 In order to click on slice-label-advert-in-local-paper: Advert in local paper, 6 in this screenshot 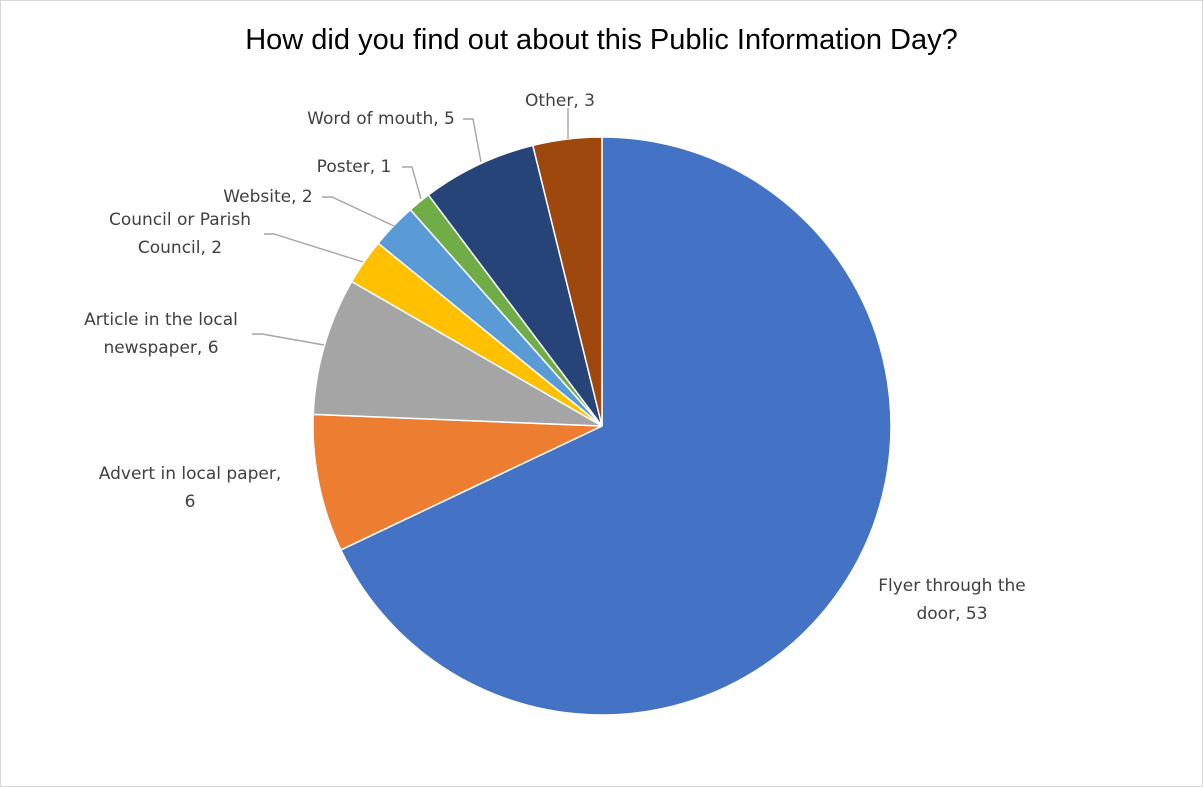, I will do `click(190, 488)`.